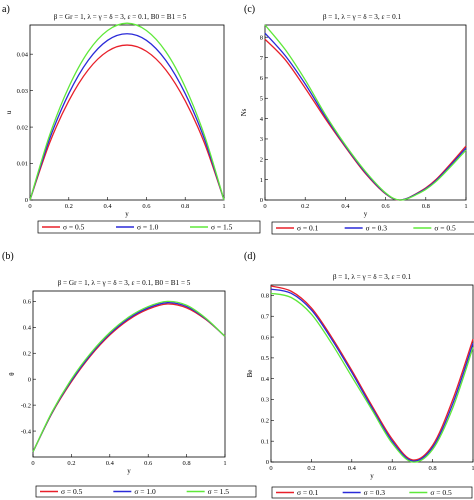 The height and width of the screenshot is (500, 474). I want to click on y-tick-label: 1, so click(261, 180).